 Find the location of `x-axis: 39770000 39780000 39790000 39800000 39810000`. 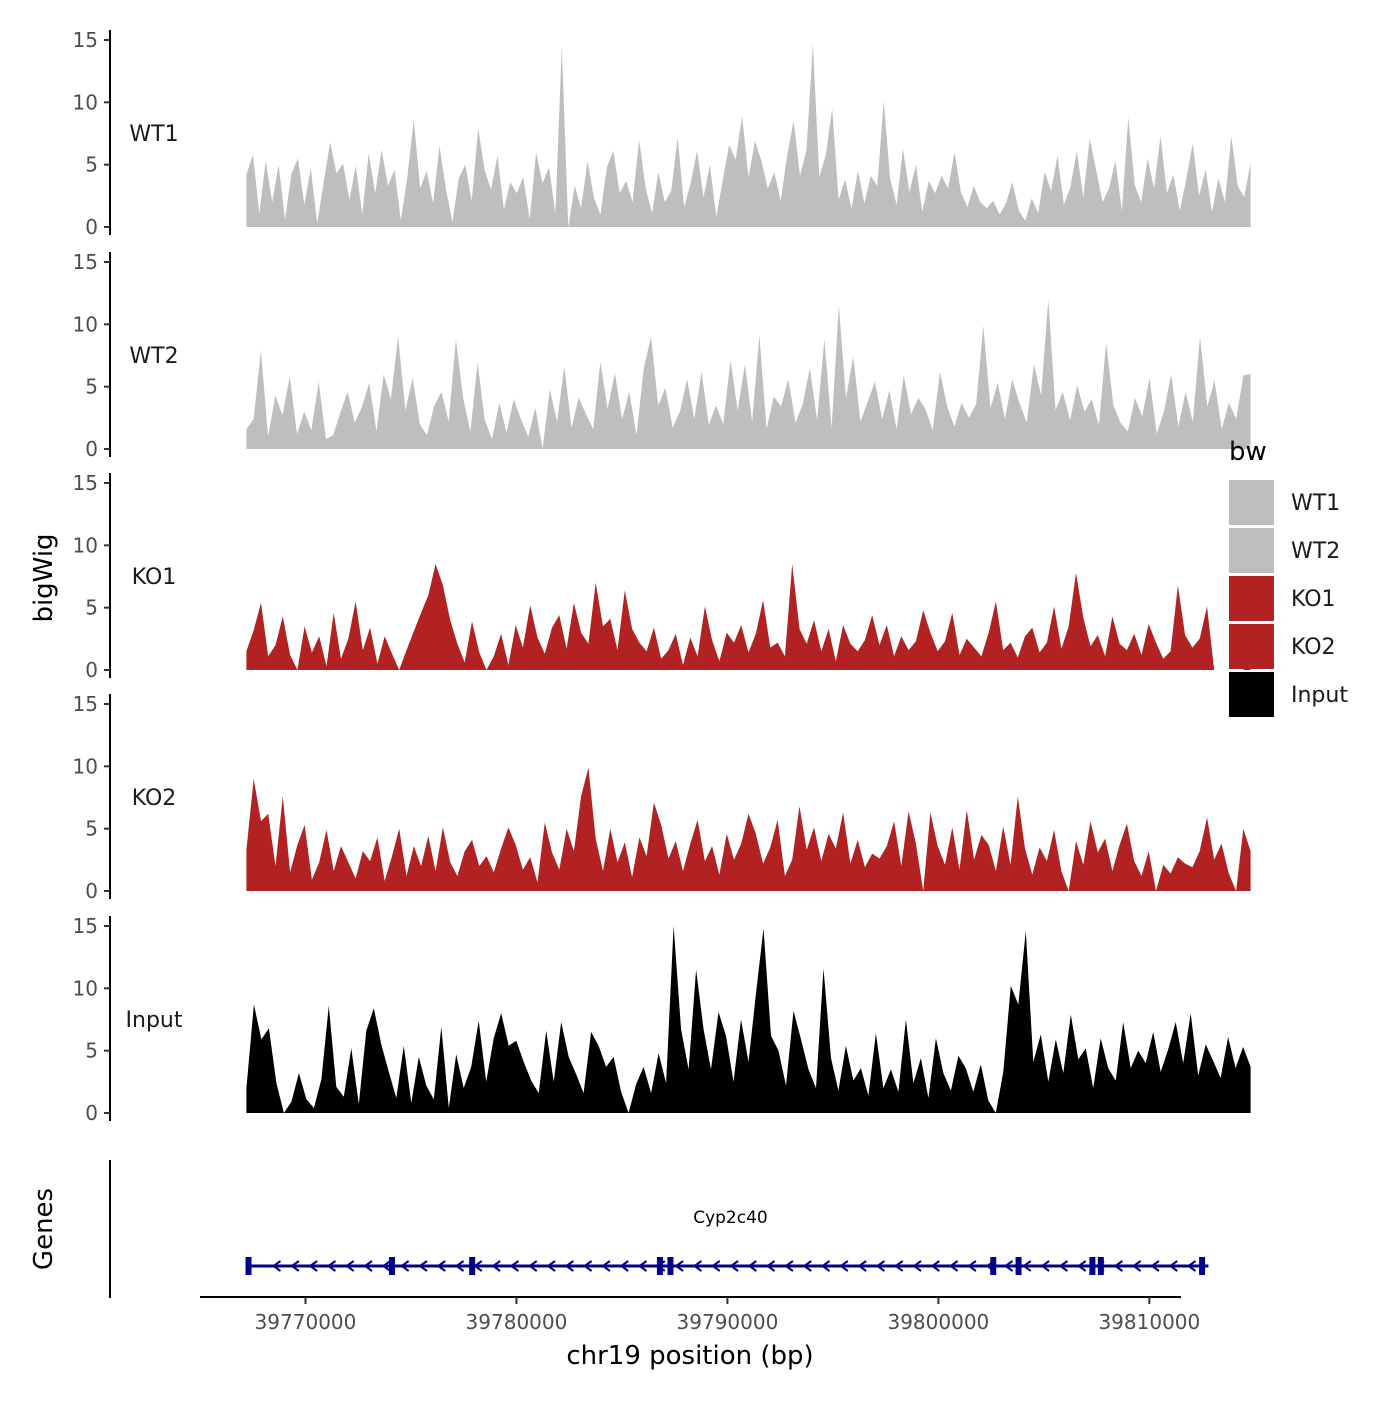

x-axis: 39770000 39780000 39790000 39800000 39810000 is located at coordinates (700, 1315).